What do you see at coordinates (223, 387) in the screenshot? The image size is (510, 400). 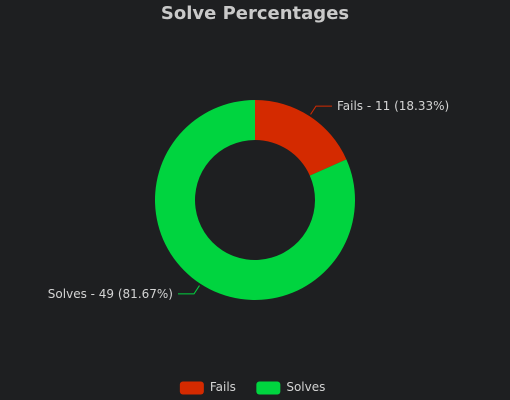 I see `legend-label-fails: Fails` at bounding box center [223, 387].